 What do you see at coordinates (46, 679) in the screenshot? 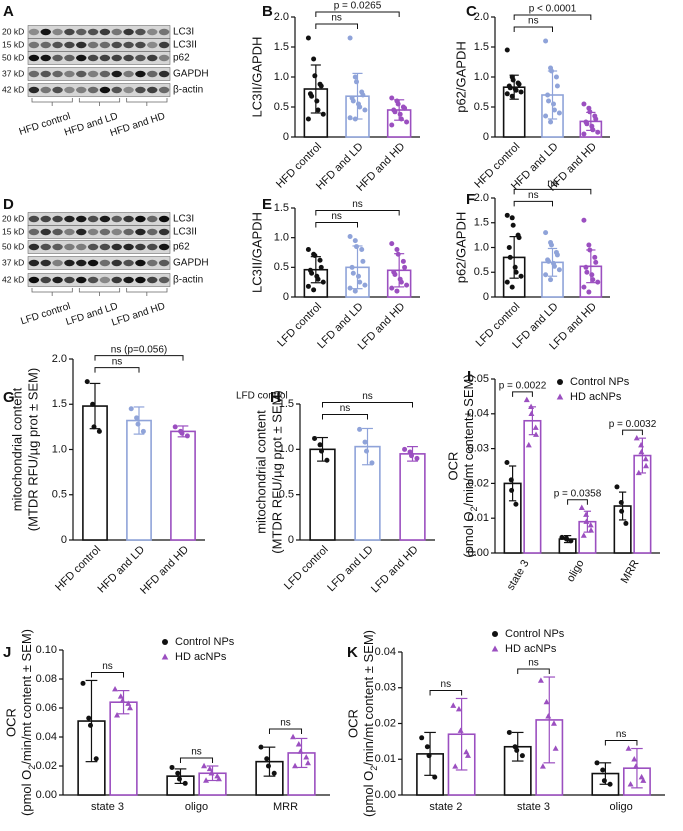
I see `y-tick-label: 0.08` at bounding box center [46, 679].